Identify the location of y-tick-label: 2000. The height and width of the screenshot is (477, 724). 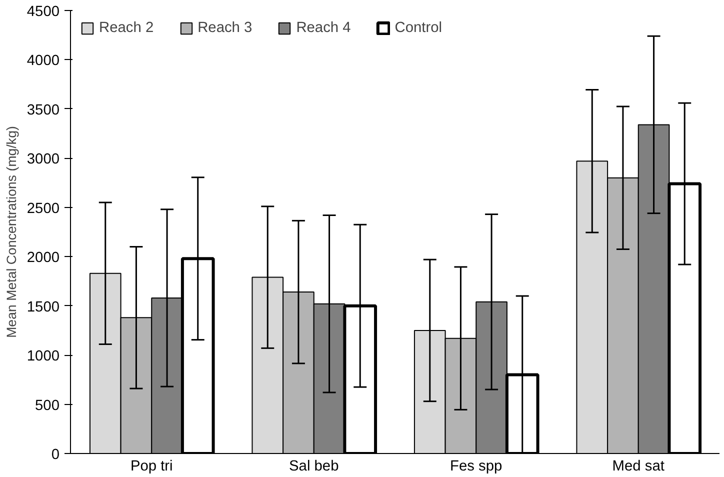
(43, 258).